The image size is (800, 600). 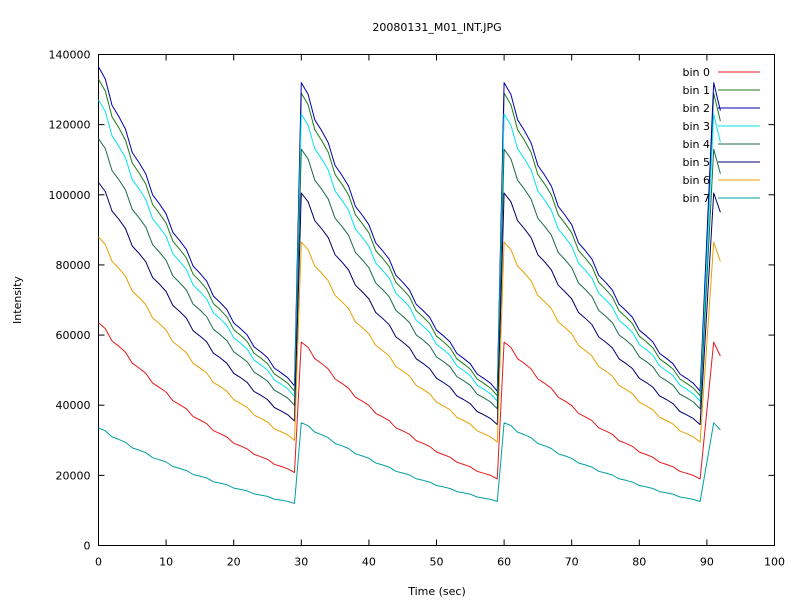 What do you see at coordinates (504, 562) in the screenshot?
I see `x-tick-label: 60` at bounding box center [504, 562].